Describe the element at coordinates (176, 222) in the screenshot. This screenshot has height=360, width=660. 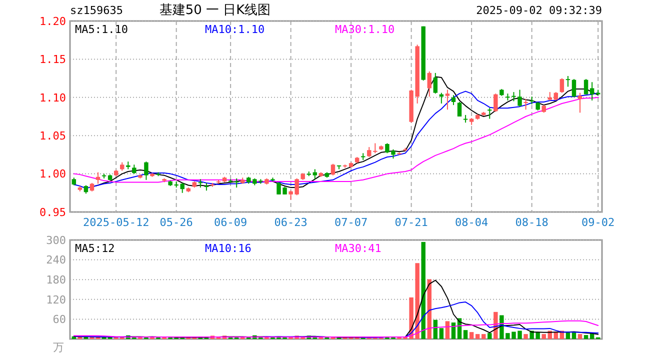
I see `x-tick-label: 05-26` at that location.